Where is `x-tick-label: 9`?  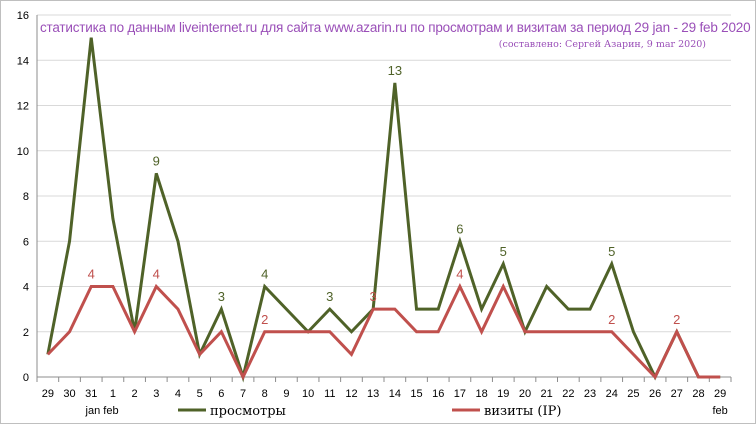 x-tick-label: 9 is located at coordinates (286, 394).